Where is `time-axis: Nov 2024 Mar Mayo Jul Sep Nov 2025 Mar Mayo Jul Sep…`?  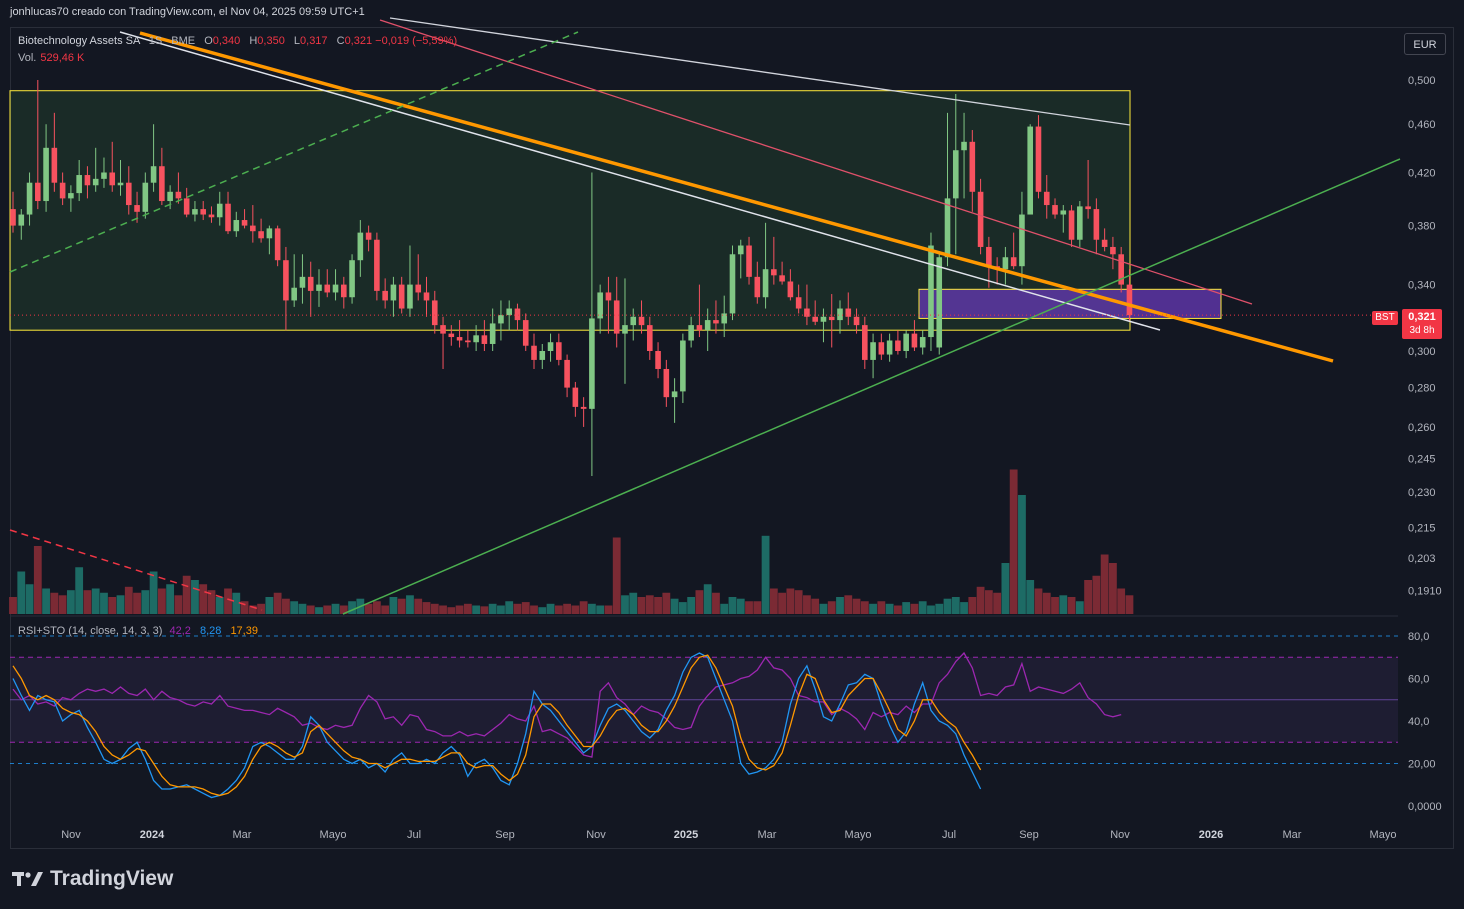 time-axis: Nov 2024 Mar Mayo Jul Sep Nov 2025 Mar Mayo Jul Sep… is located at coordinates (728, 835).